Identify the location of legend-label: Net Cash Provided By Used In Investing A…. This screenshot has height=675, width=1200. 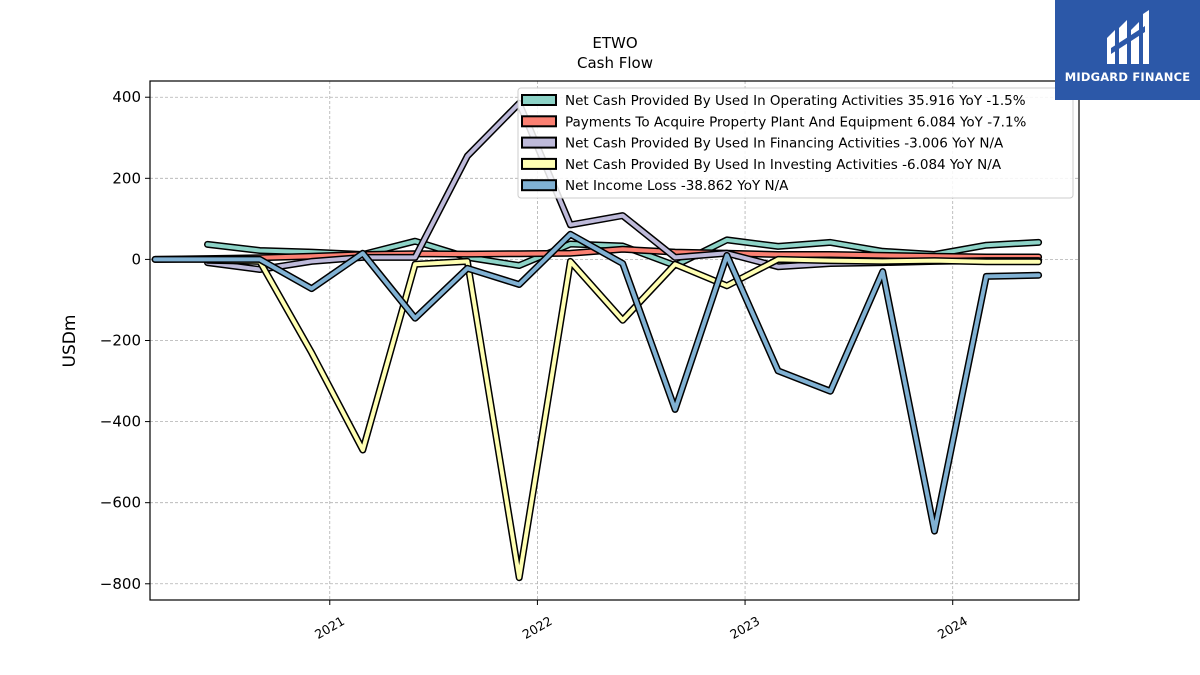
(783, 165).